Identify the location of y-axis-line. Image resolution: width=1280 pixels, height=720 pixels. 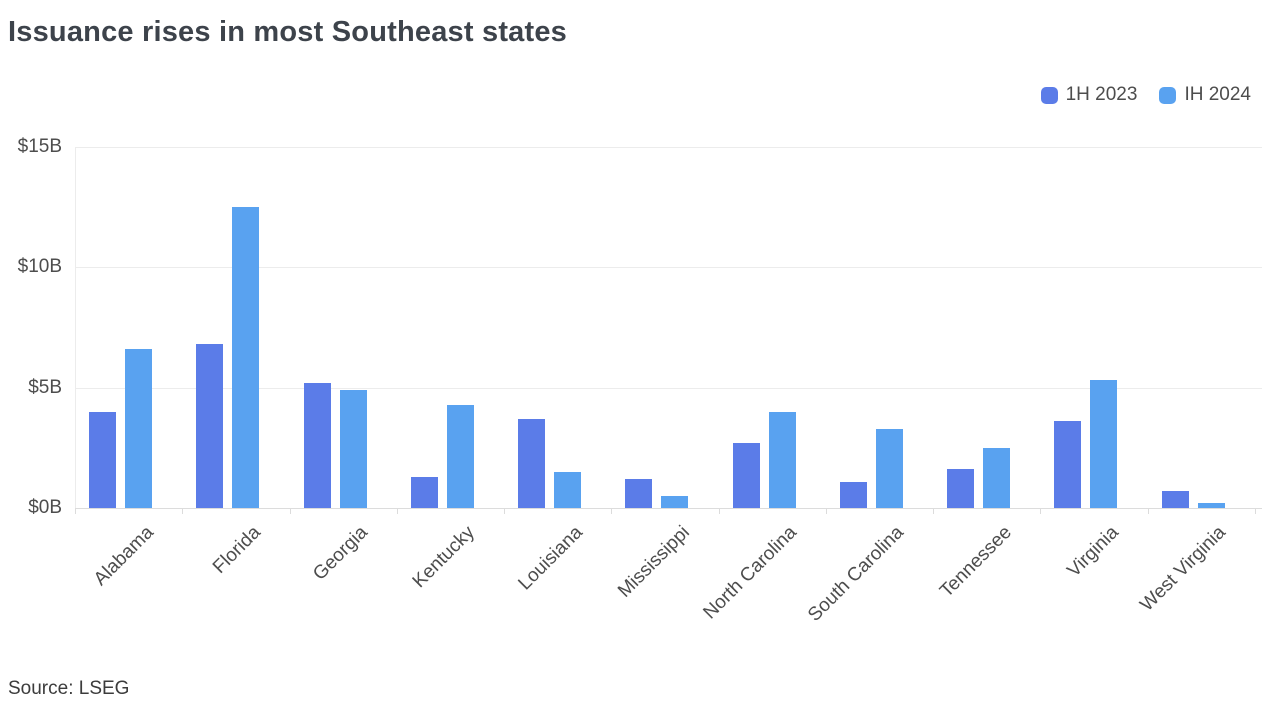
(75, 327).